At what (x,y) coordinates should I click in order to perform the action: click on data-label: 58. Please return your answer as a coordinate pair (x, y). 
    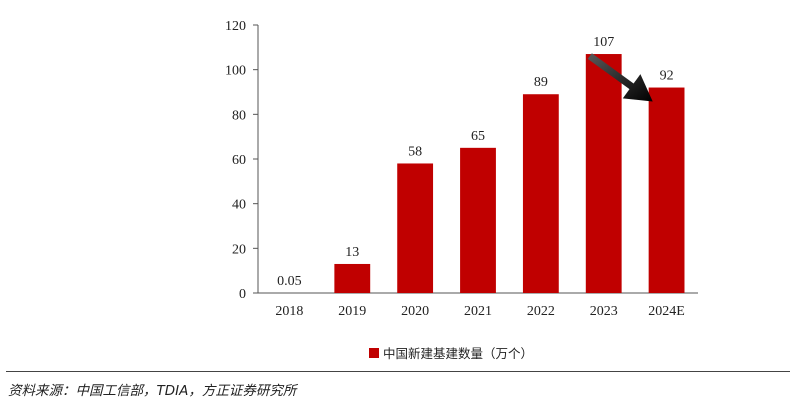
    Looking at the image, I should click on (415, 151).